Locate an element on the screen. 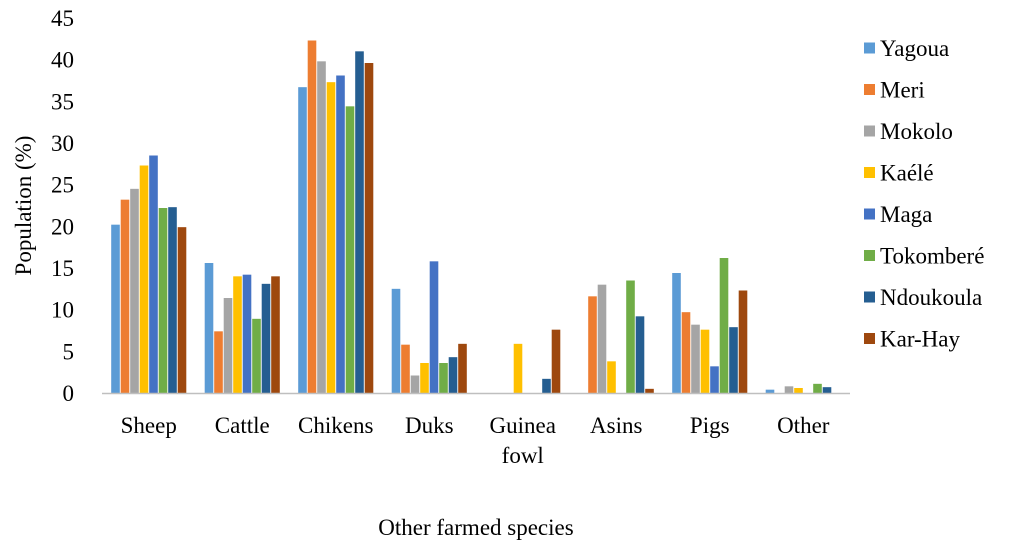 This screenshot has height=541, width=1018. x-tick-label: Other is located at coordinates (803, 425).